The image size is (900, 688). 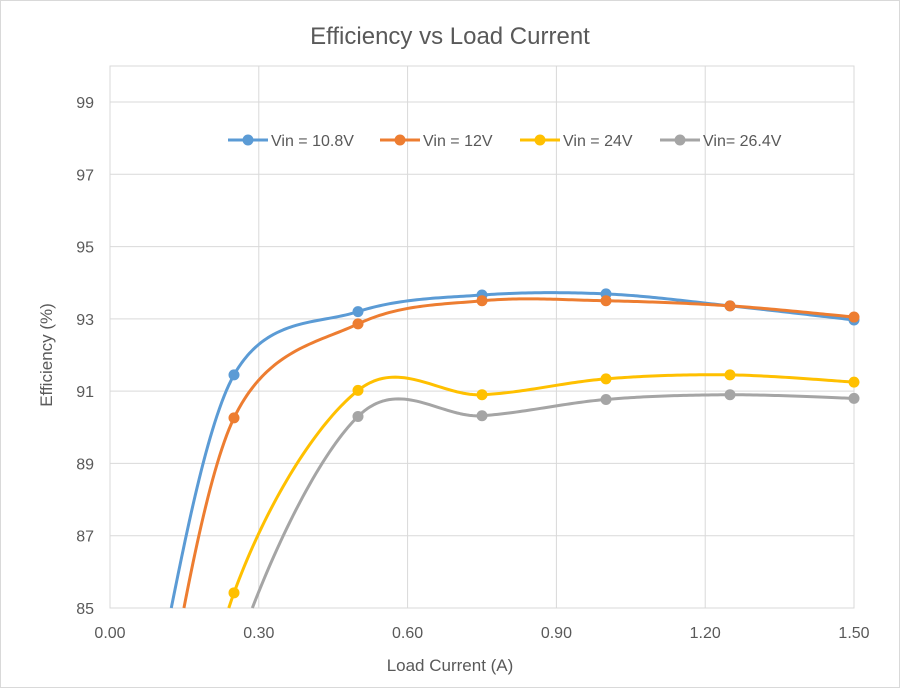 What do you see at coordinates (85, 175) in the screenshot?
I see `y-tick-label: 97` at bounding box center [85, 175].